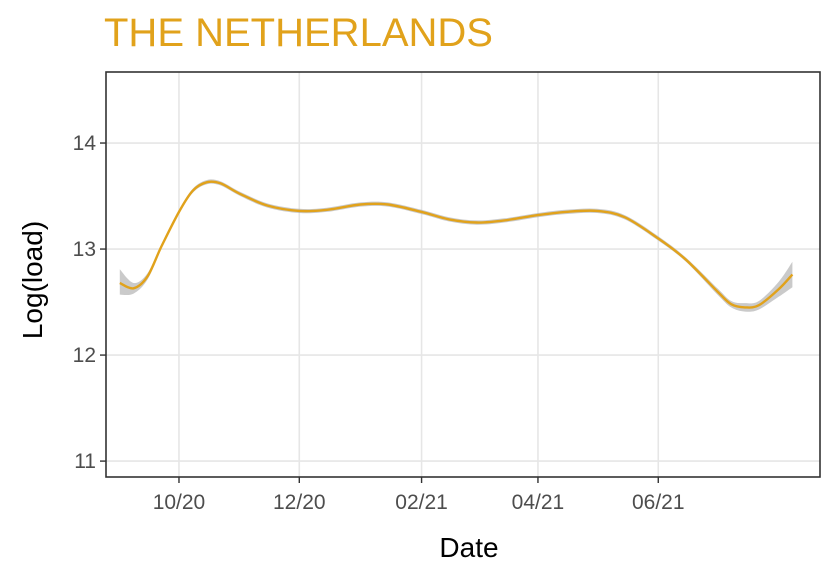 Image resolution: width=822 pixels, height=567 pixels. Describe the element at coordinates (84, 249) in the screenshot. I see `y-tick-label: 13` at that location.